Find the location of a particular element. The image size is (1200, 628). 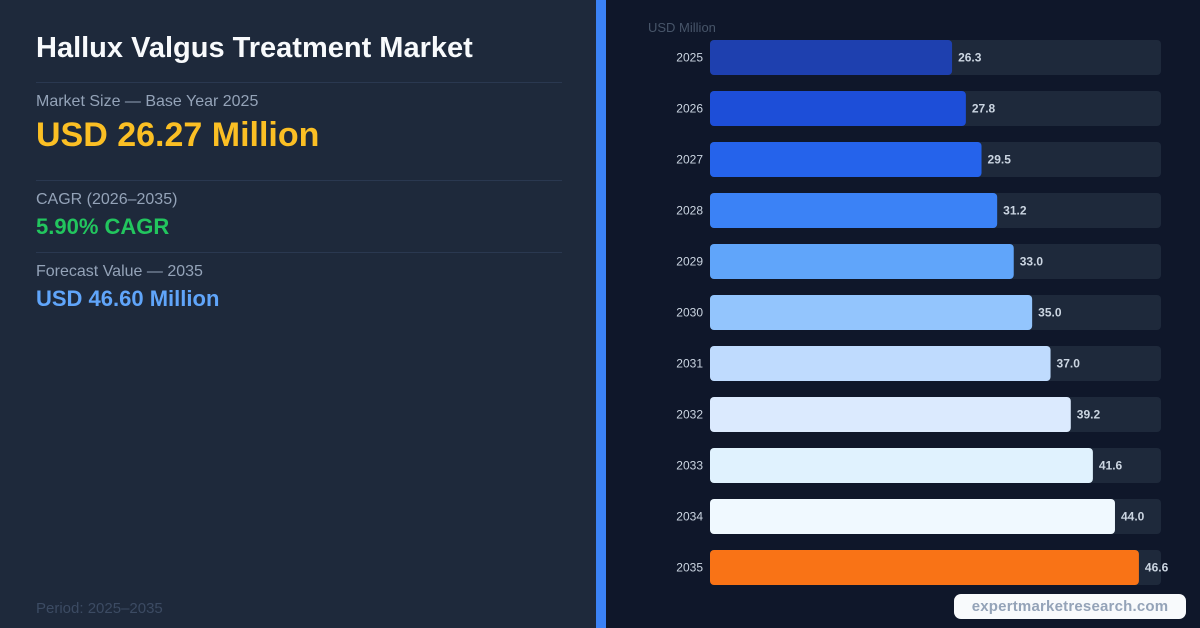

forecast-label: Forecast Value — 2035 is located at coordinates (119, 271).